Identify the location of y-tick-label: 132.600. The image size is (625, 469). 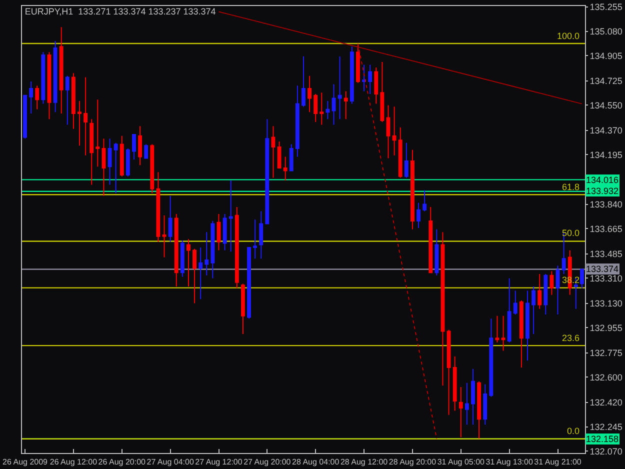
(606, 377).